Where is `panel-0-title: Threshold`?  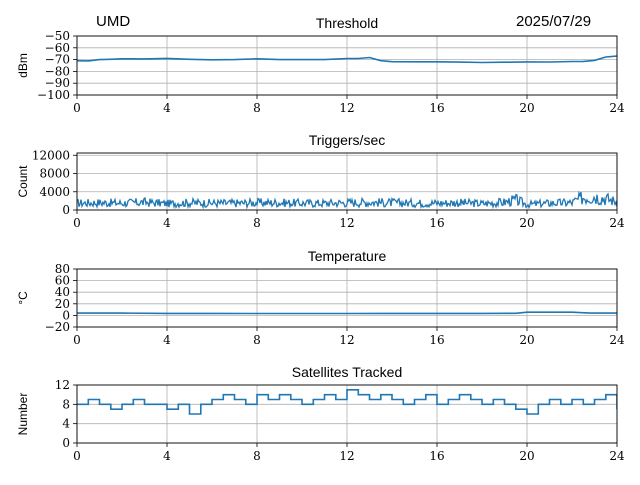 panel-0-title: Threshold is located at coordinates (347, 23).